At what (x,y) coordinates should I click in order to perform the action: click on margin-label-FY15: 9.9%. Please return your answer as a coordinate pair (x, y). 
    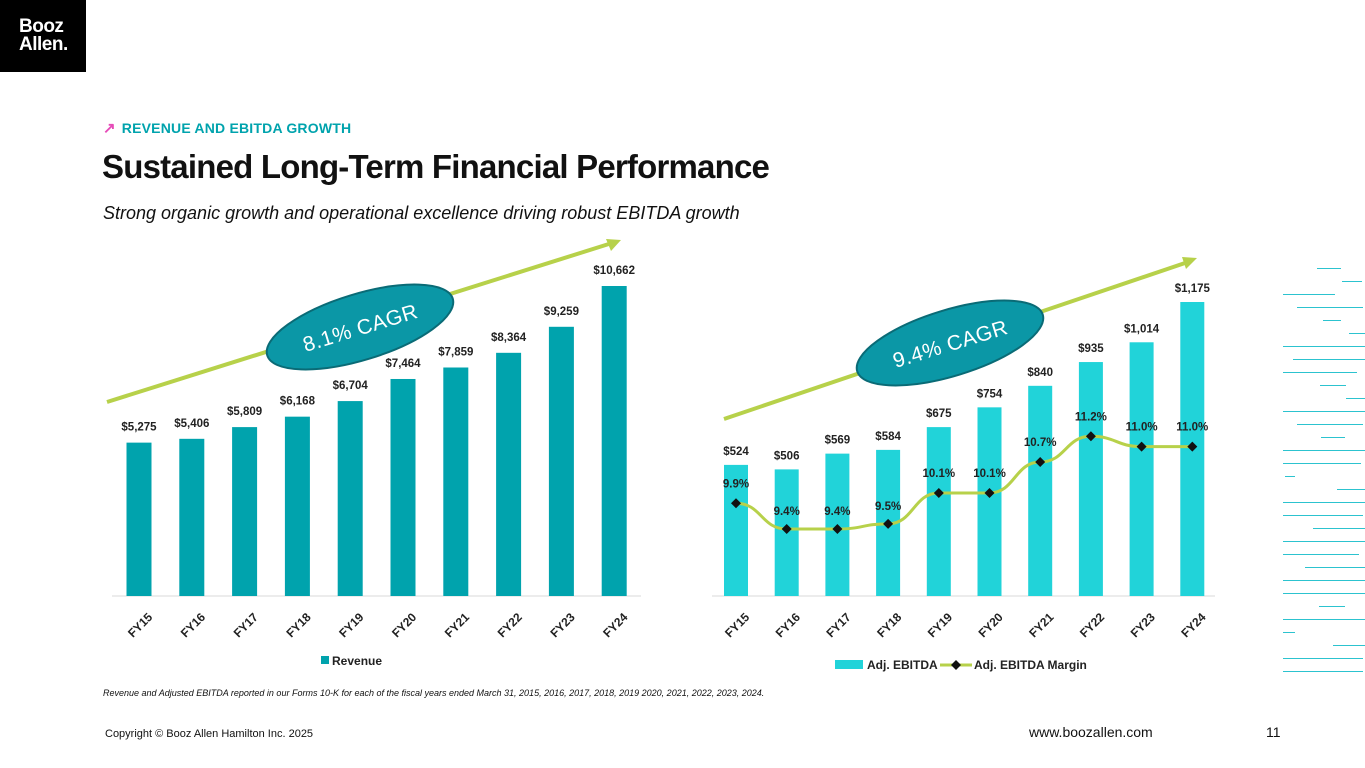
    Looking at the image, I should click on (736, 484).